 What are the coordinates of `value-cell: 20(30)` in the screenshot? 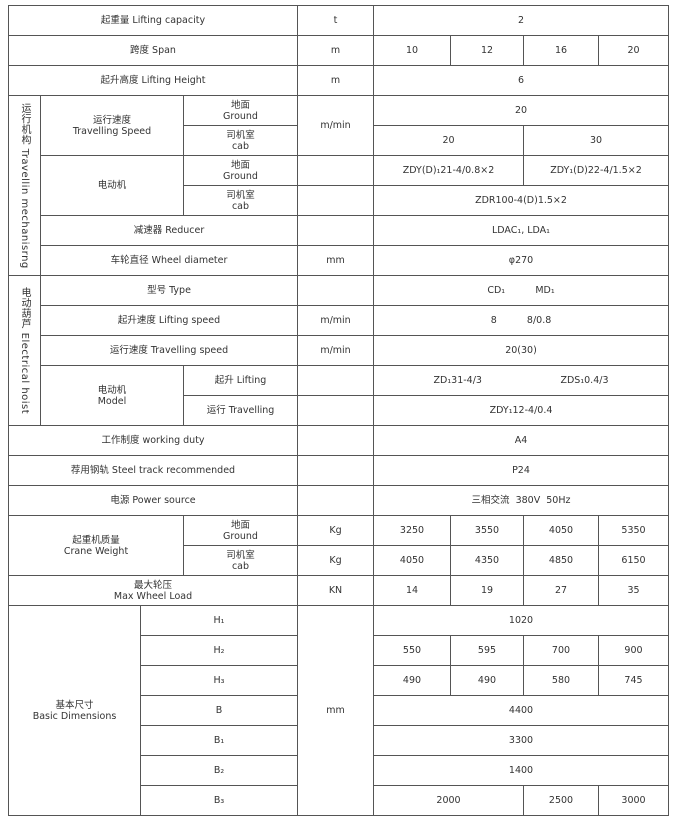 It's located at (521, 351).